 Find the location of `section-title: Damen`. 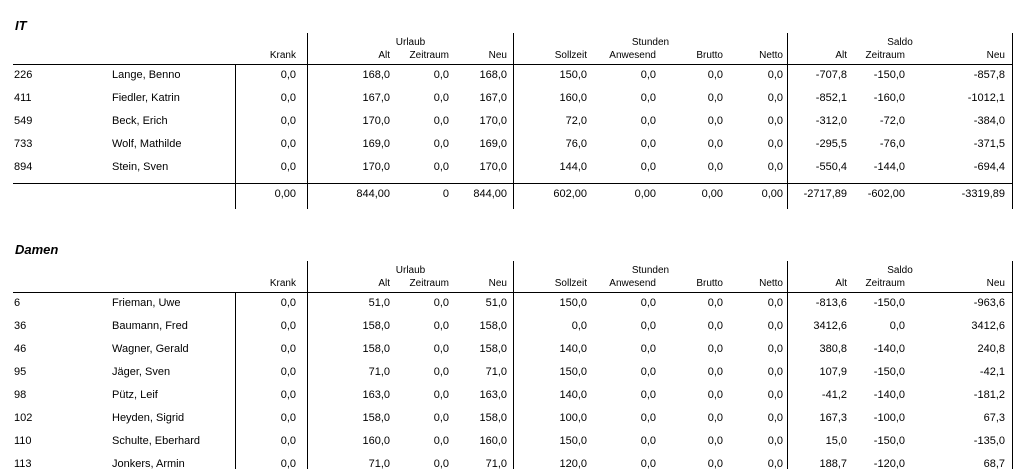

section-title: Damen is located at coordinates (37, 249).